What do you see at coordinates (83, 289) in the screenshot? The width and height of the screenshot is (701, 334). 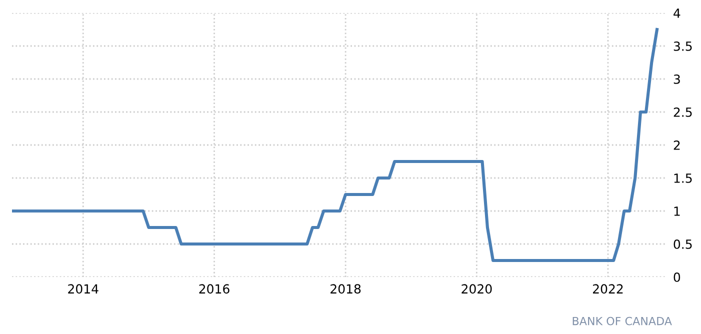 I see `x-tick-label: 2014` at bounding box center [83, 289].